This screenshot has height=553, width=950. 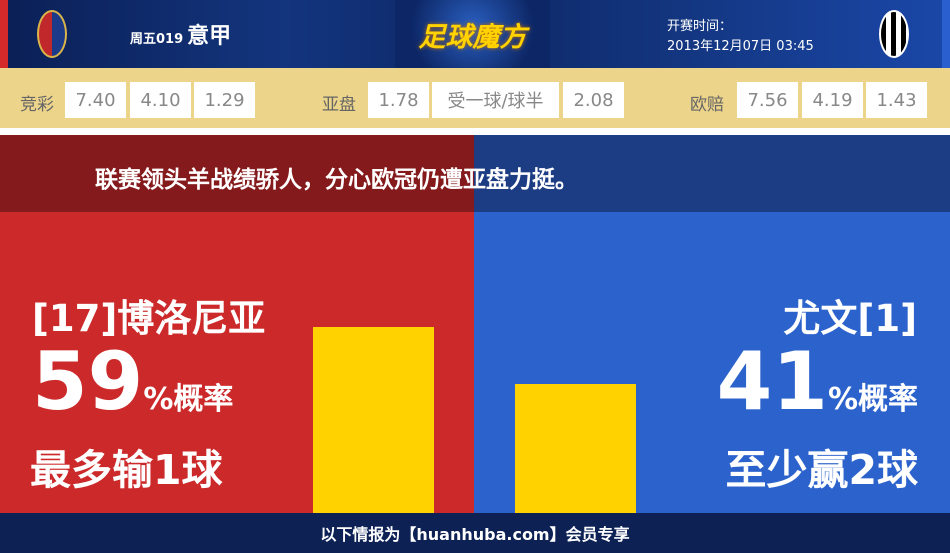 I want to click on headline-band-away, so click(x=712, y=173).